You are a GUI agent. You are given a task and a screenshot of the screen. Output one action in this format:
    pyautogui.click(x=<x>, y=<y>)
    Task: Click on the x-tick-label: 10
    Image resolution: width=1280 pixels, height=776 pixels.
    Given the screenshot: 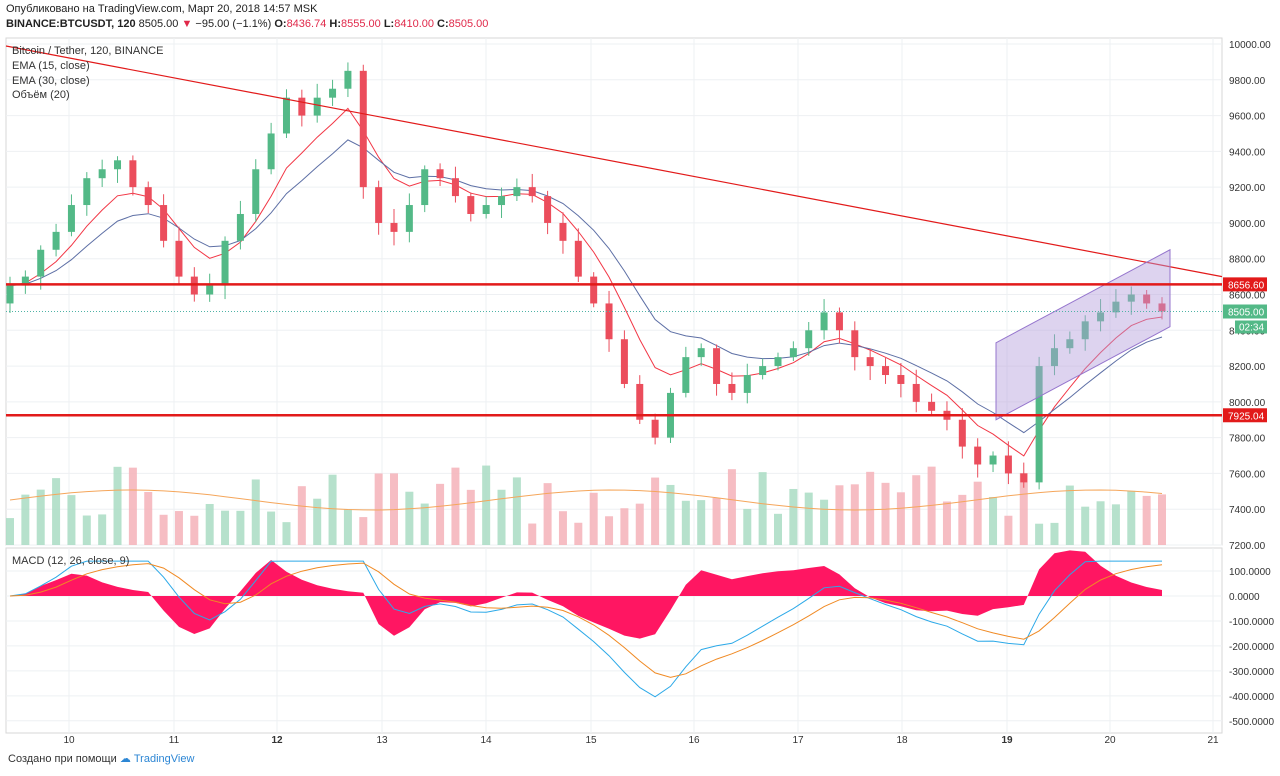 What is the action you would take?
    pyautogui.click(x=69, y=740)
    